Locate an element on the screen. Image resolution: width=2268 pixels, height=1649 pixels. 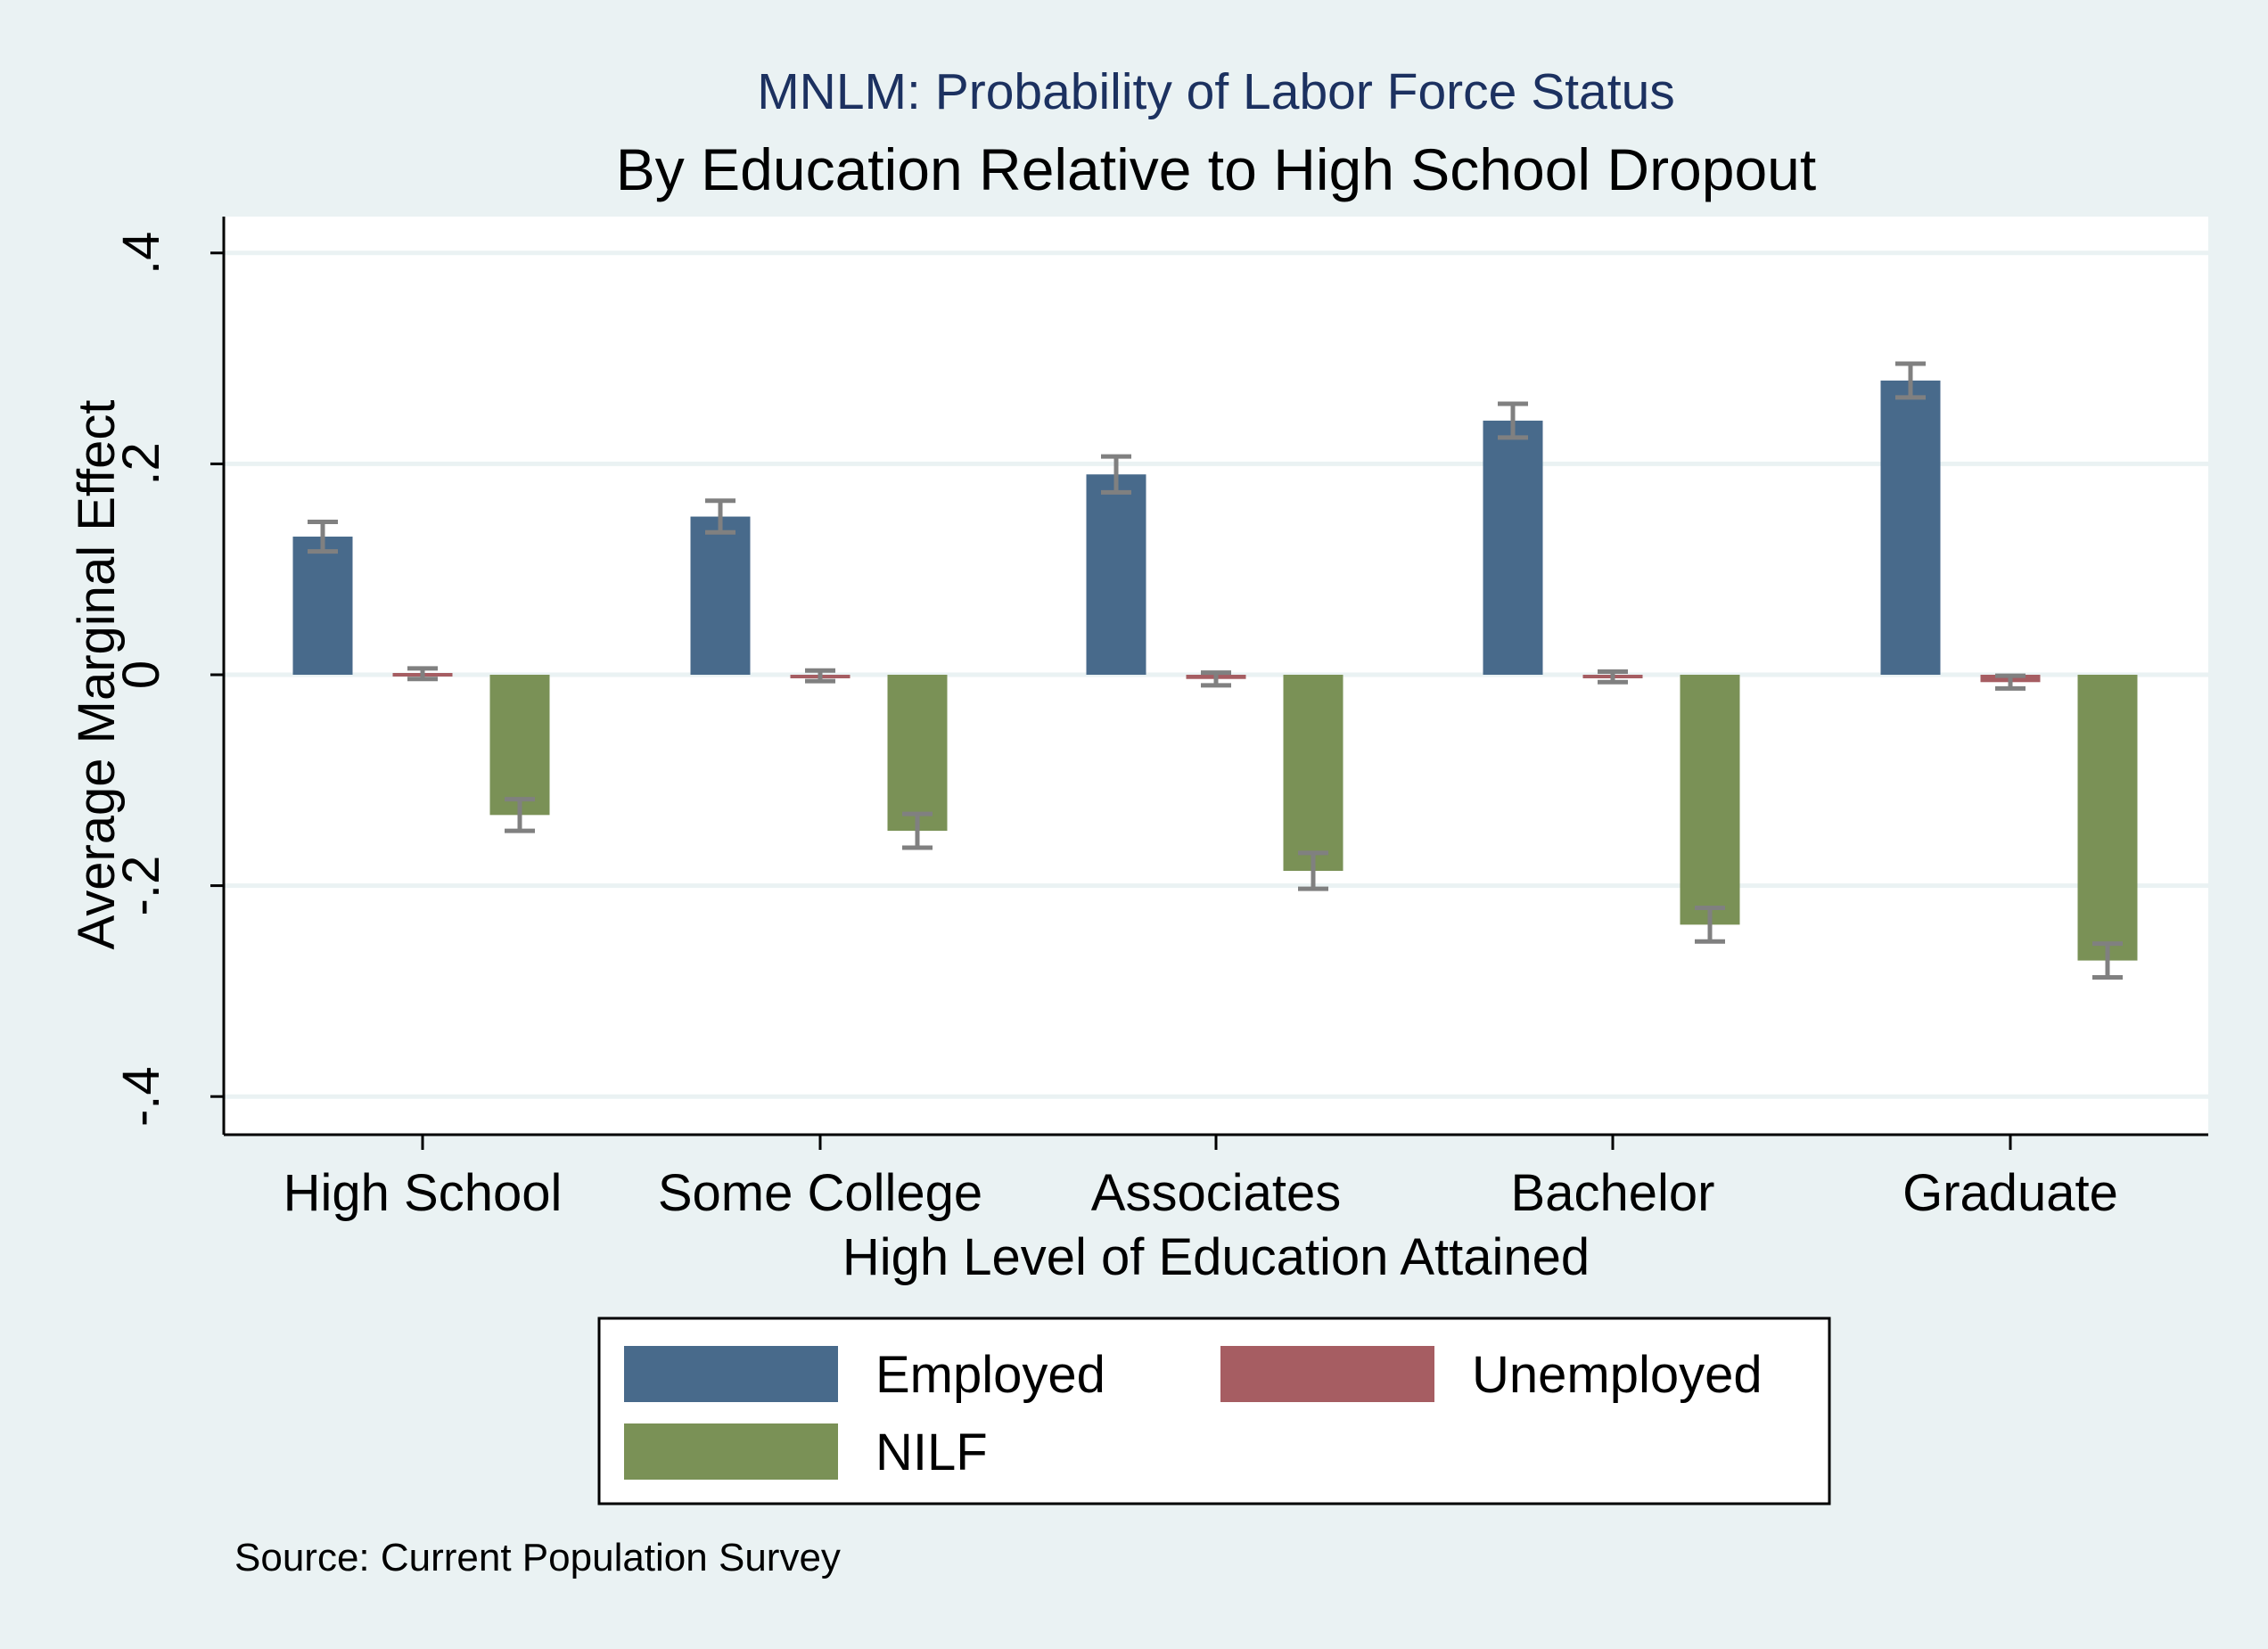
x-tick-label: Associates is located at coordinates (1216, 1193).